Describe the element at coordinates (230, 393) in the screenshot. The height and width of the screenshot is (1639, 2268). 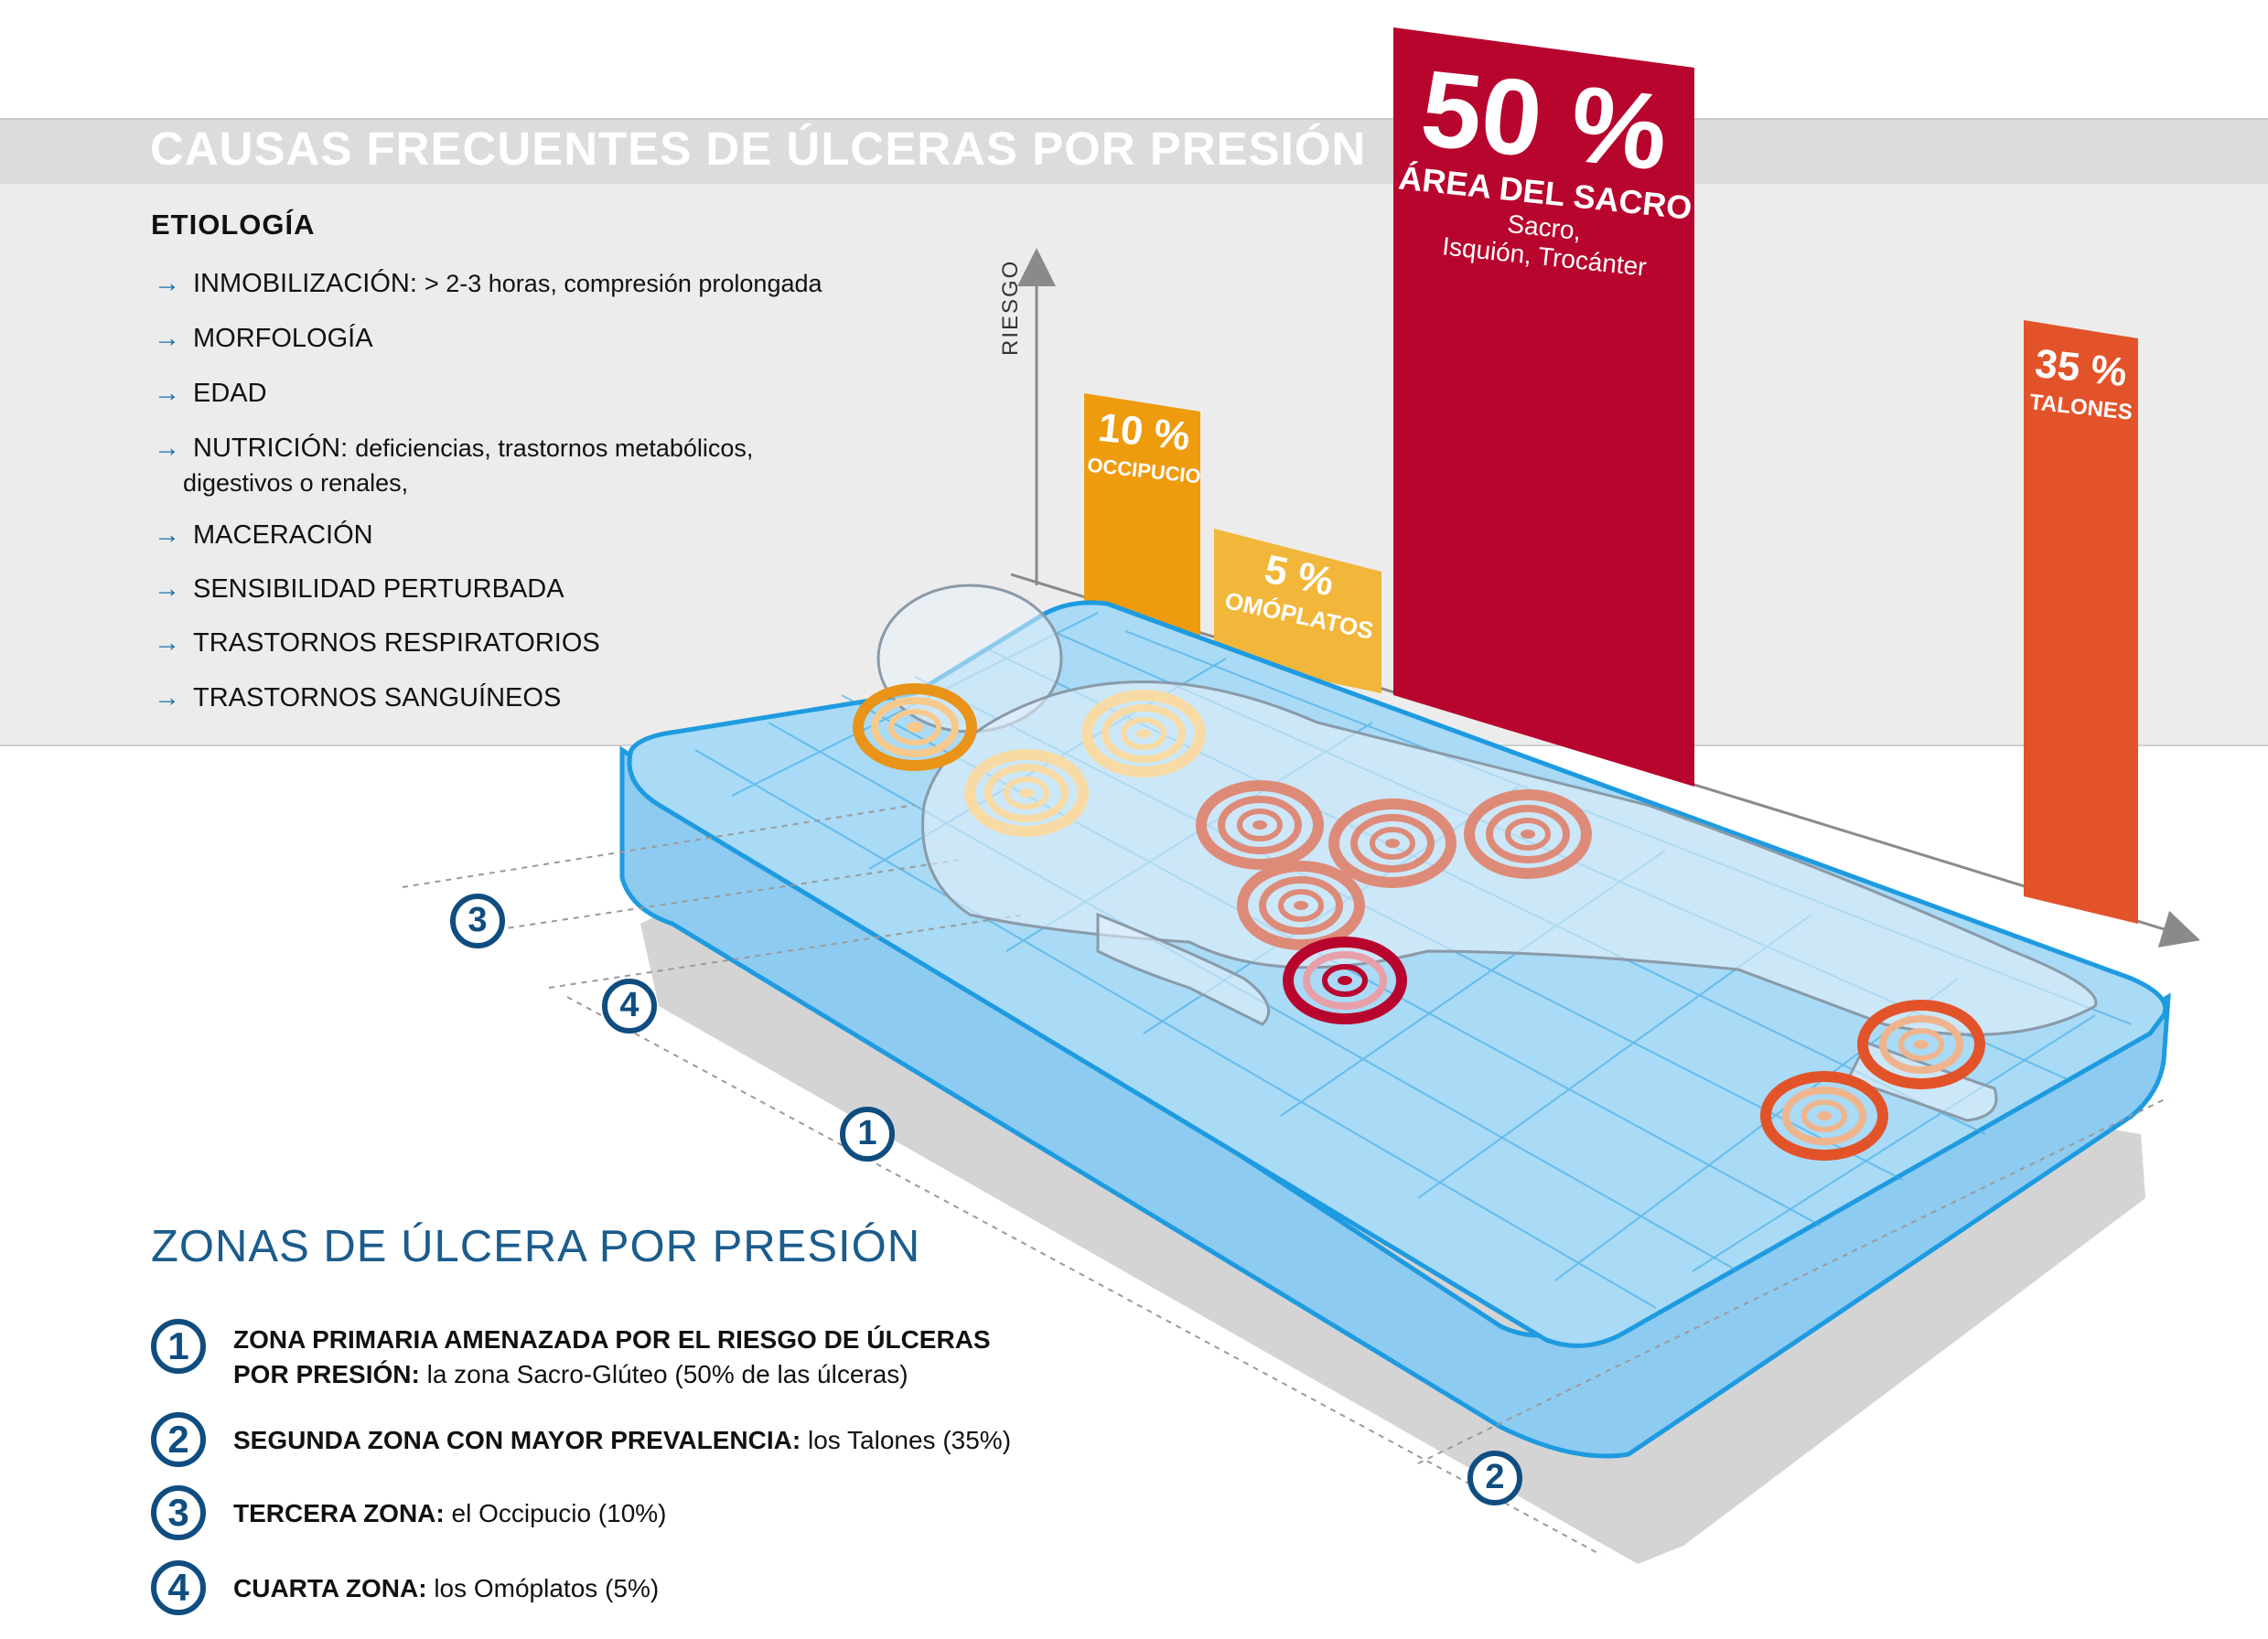
I see `etiology-keyword: EDAD` at that location.